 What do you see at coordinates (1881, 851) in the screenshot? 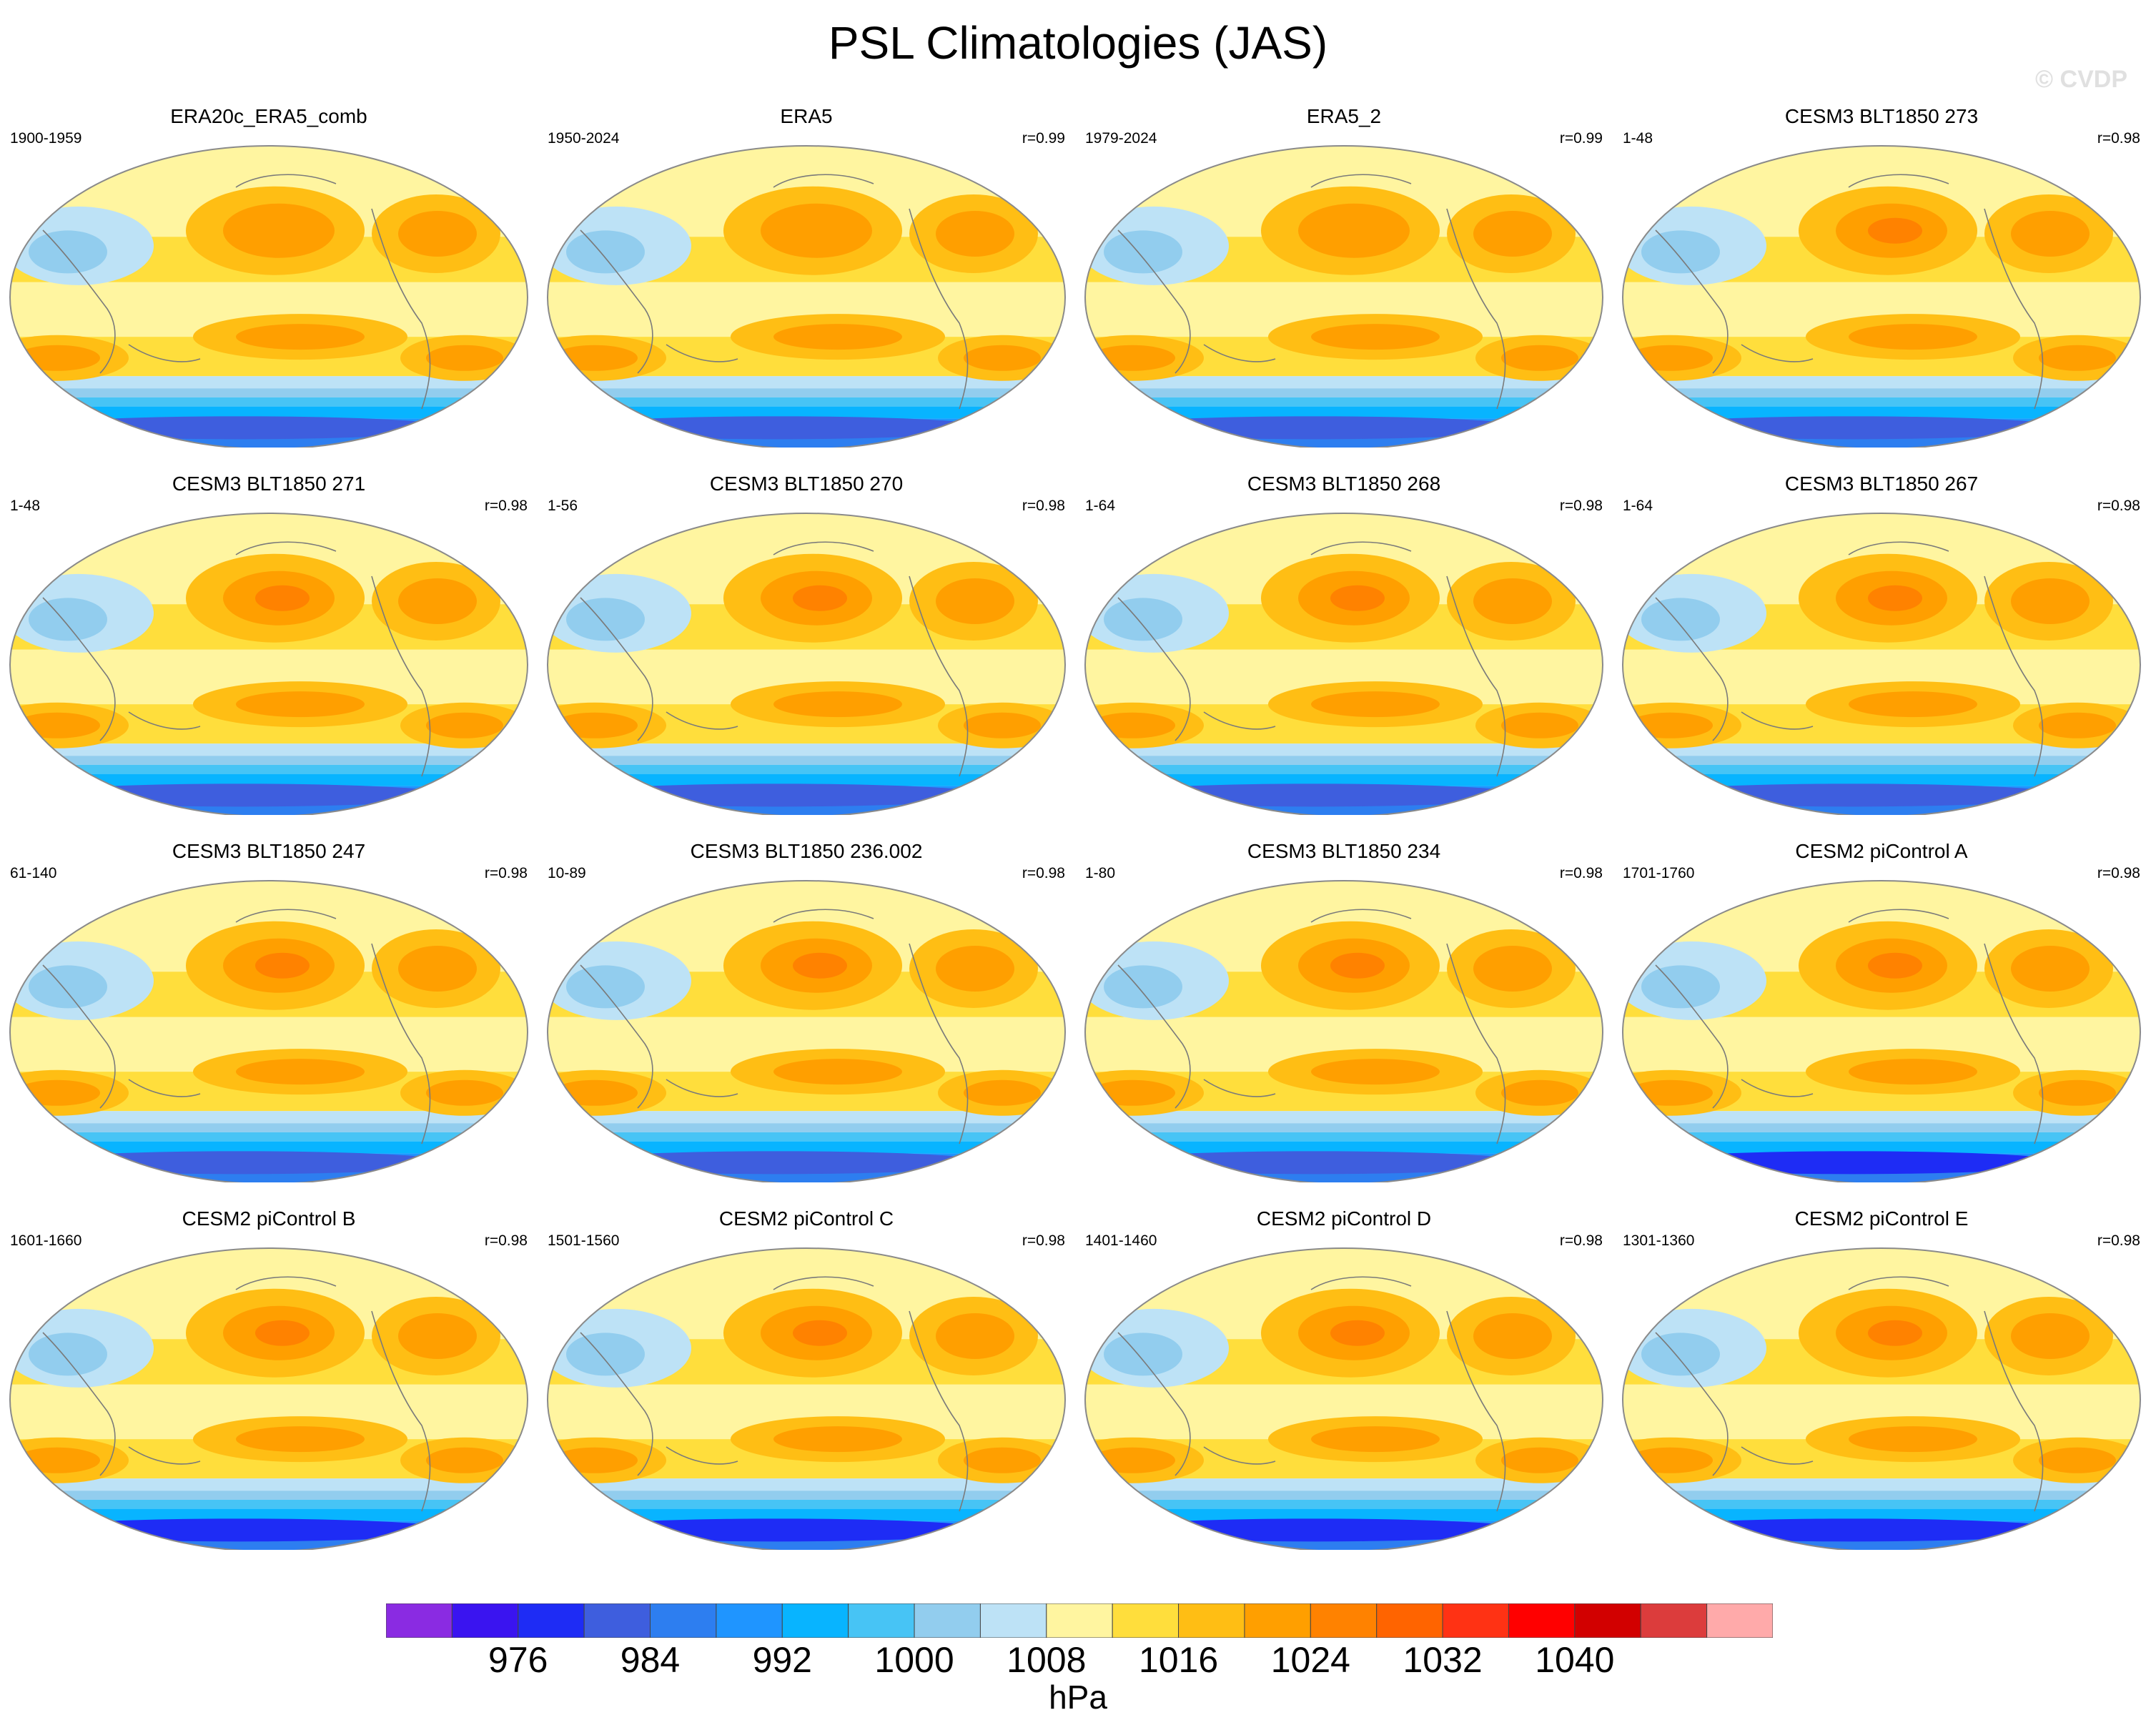
I see `panel-title: CESM2 piControl A` at bounding box center [1881, 851].